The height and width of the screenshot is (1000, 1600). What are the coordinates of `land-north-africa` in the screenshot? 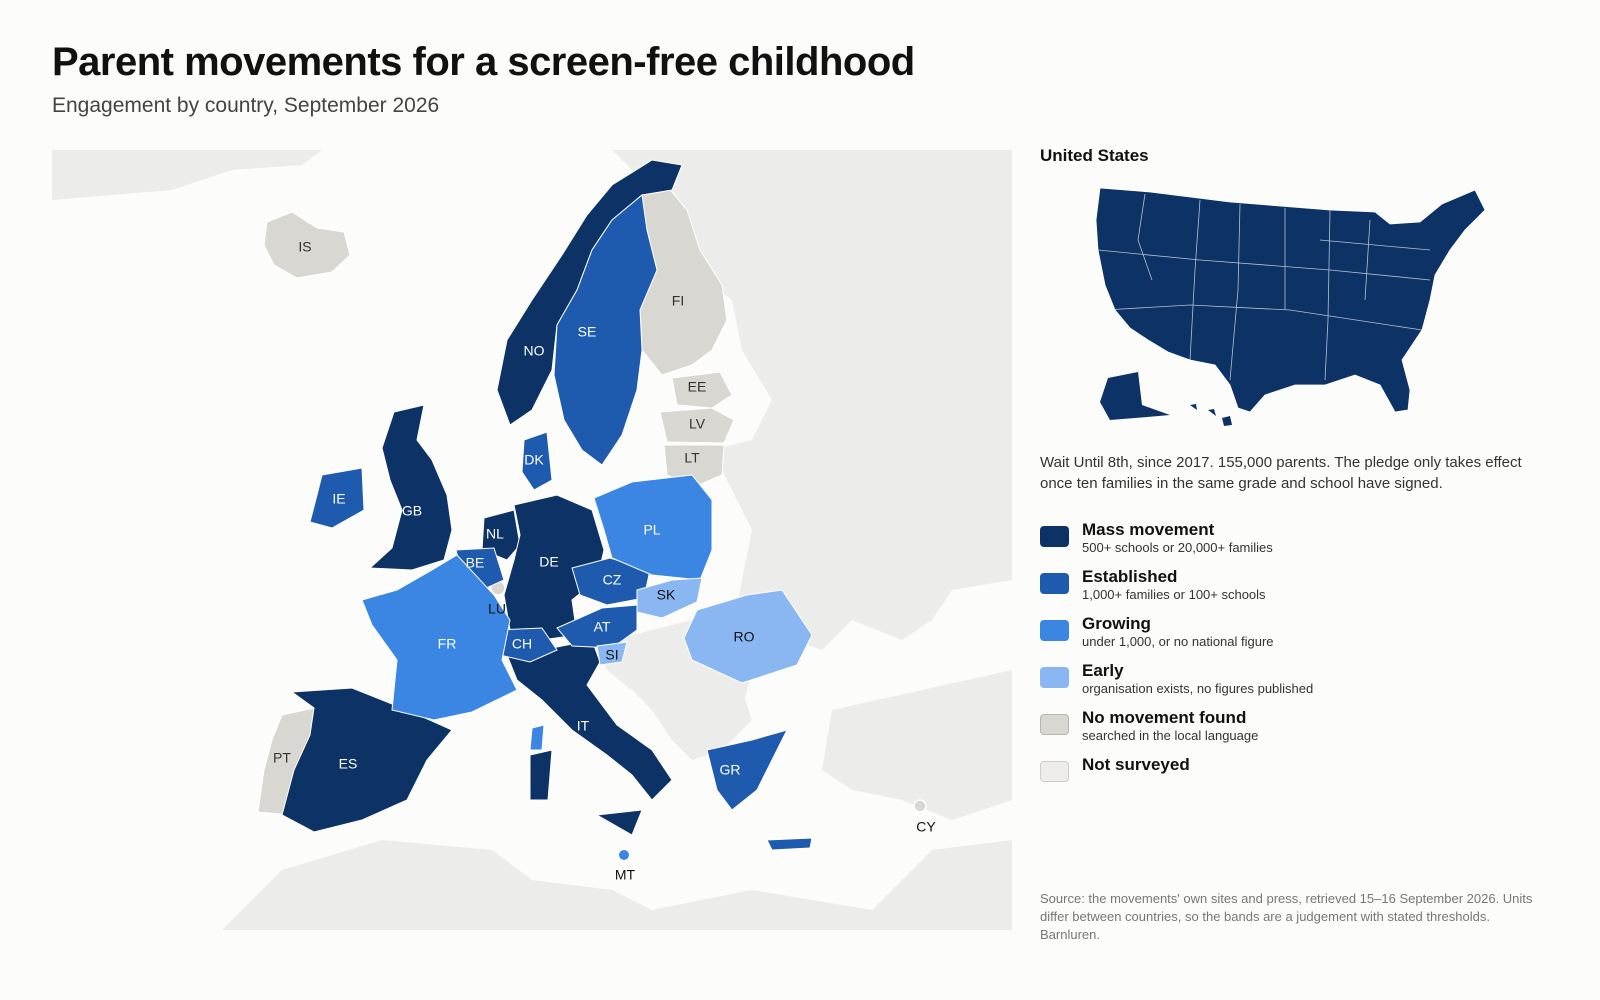 It's located at (617, 885).